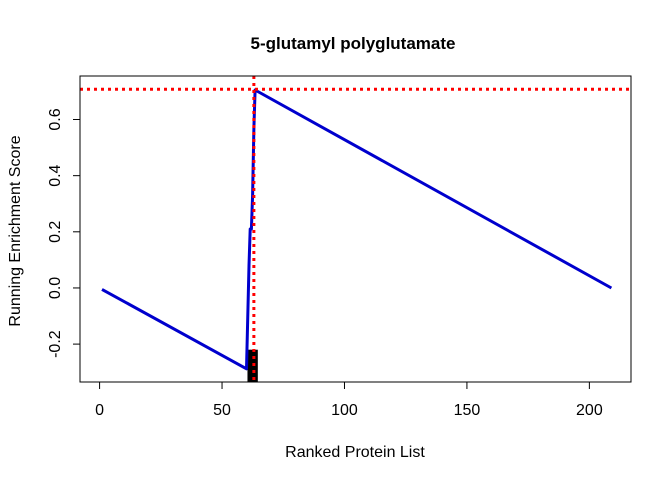 The image size is (672, 480). What do you see at coordinates (55, 119) in the screenshot?
I see `y-tick-label: 0.6` at bounding box center [55, 119].